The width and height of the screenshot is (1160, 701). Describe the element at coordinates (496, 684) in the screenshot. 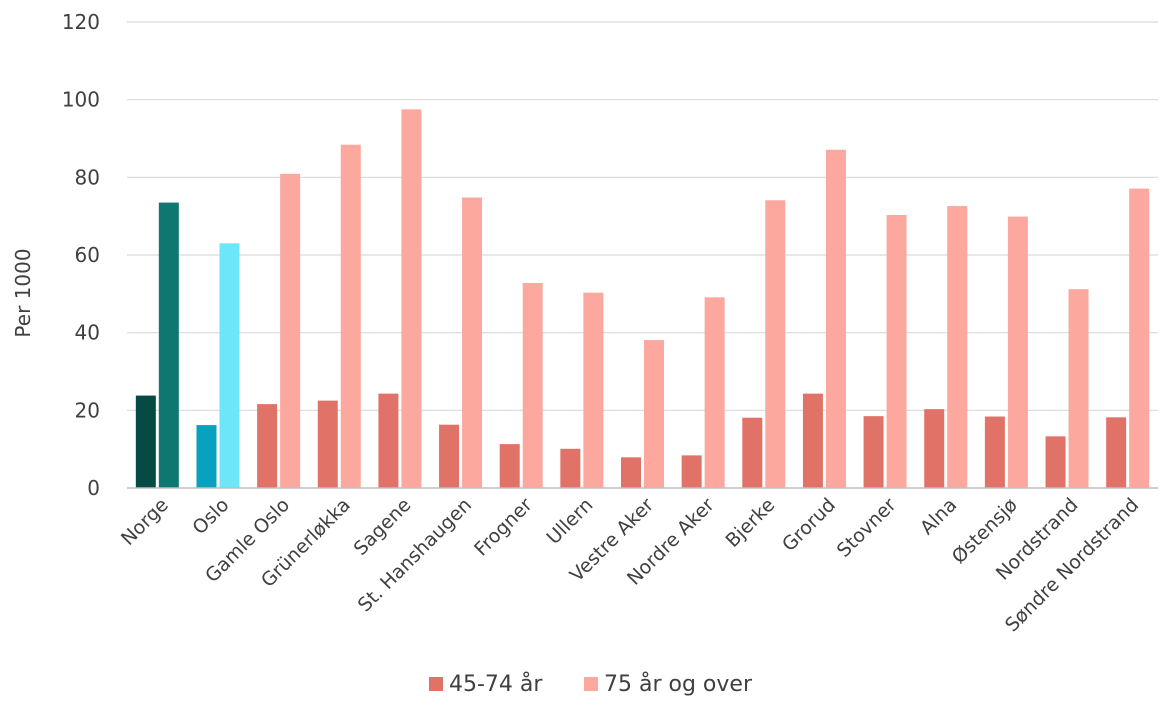

I see `legend-label: 45-74 år` at that location.